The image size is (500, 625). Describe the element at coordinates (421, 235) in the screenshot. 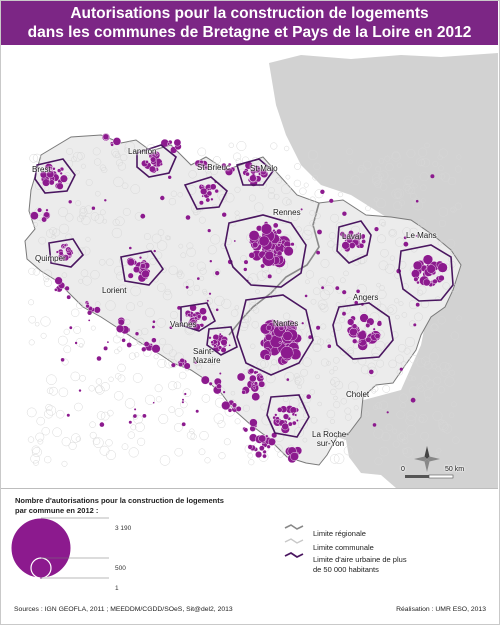

I see `city-label-le-mans: Le Mans` at that location.